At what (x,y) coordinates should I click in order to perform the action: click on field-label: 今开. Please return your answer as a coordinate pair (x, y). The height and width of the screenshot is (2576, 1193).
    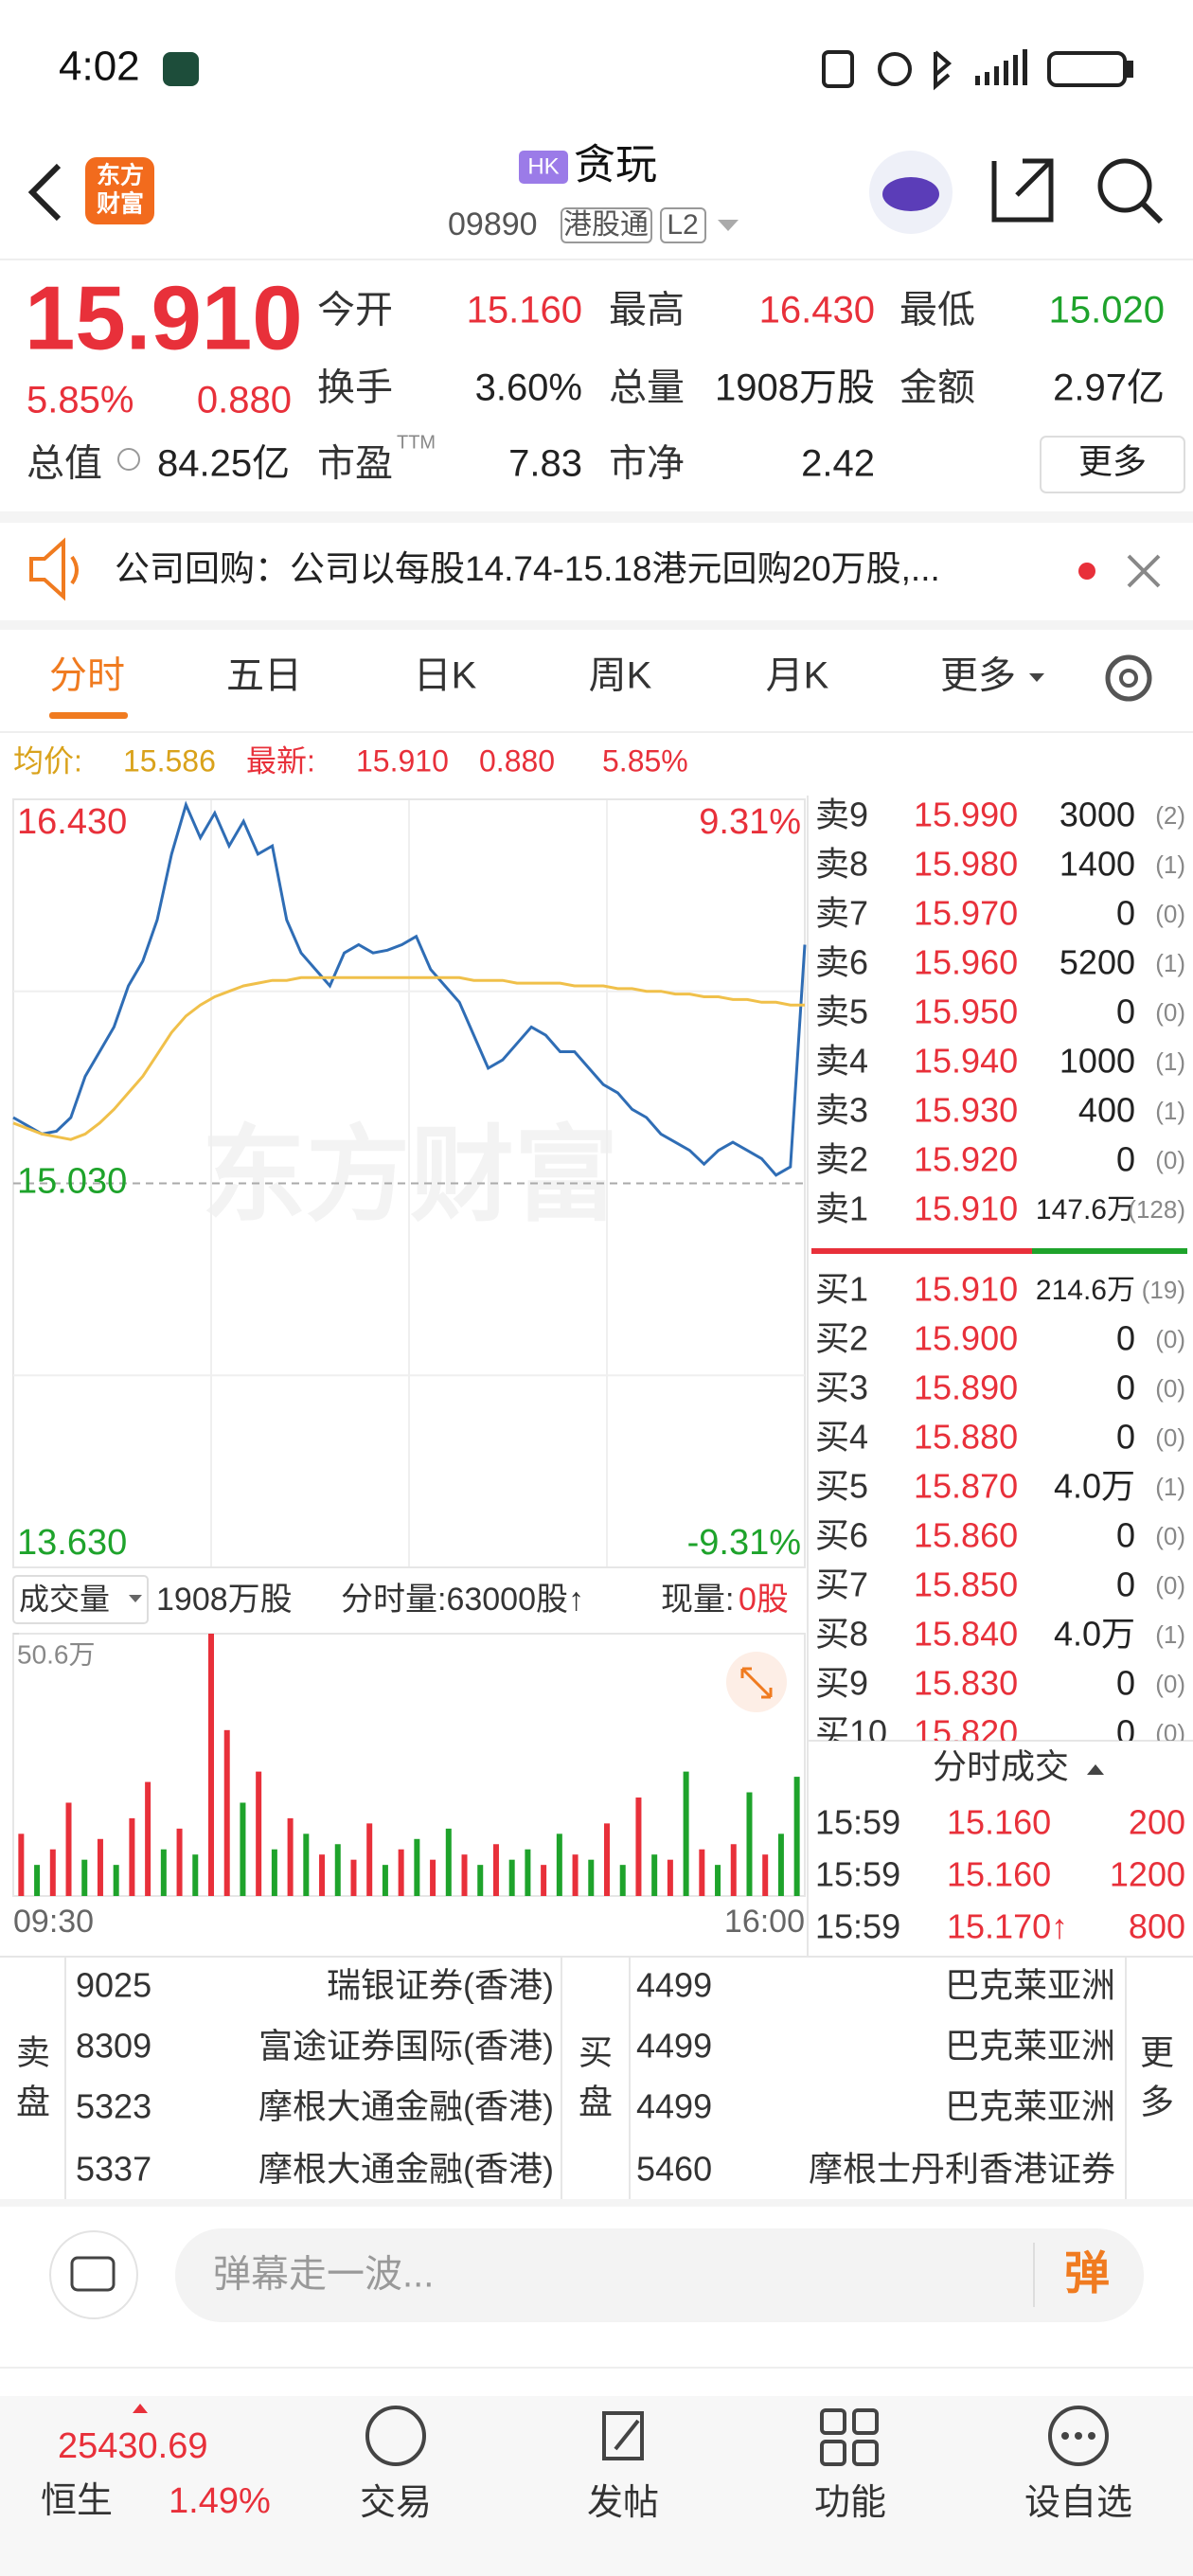
    Looking at the image, I should click on (355, 310).